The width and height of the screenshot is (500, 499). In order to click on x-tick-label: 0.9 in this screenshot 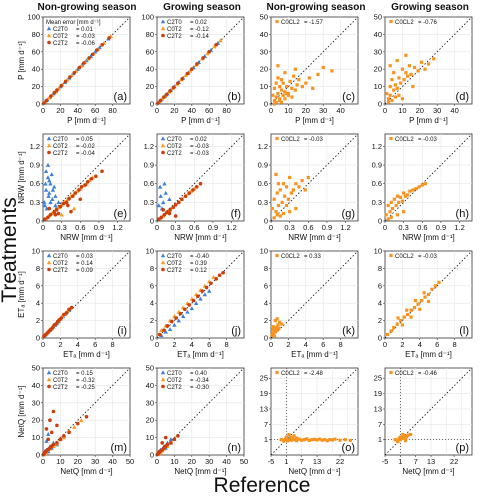, I will do `click(441, 227)`.